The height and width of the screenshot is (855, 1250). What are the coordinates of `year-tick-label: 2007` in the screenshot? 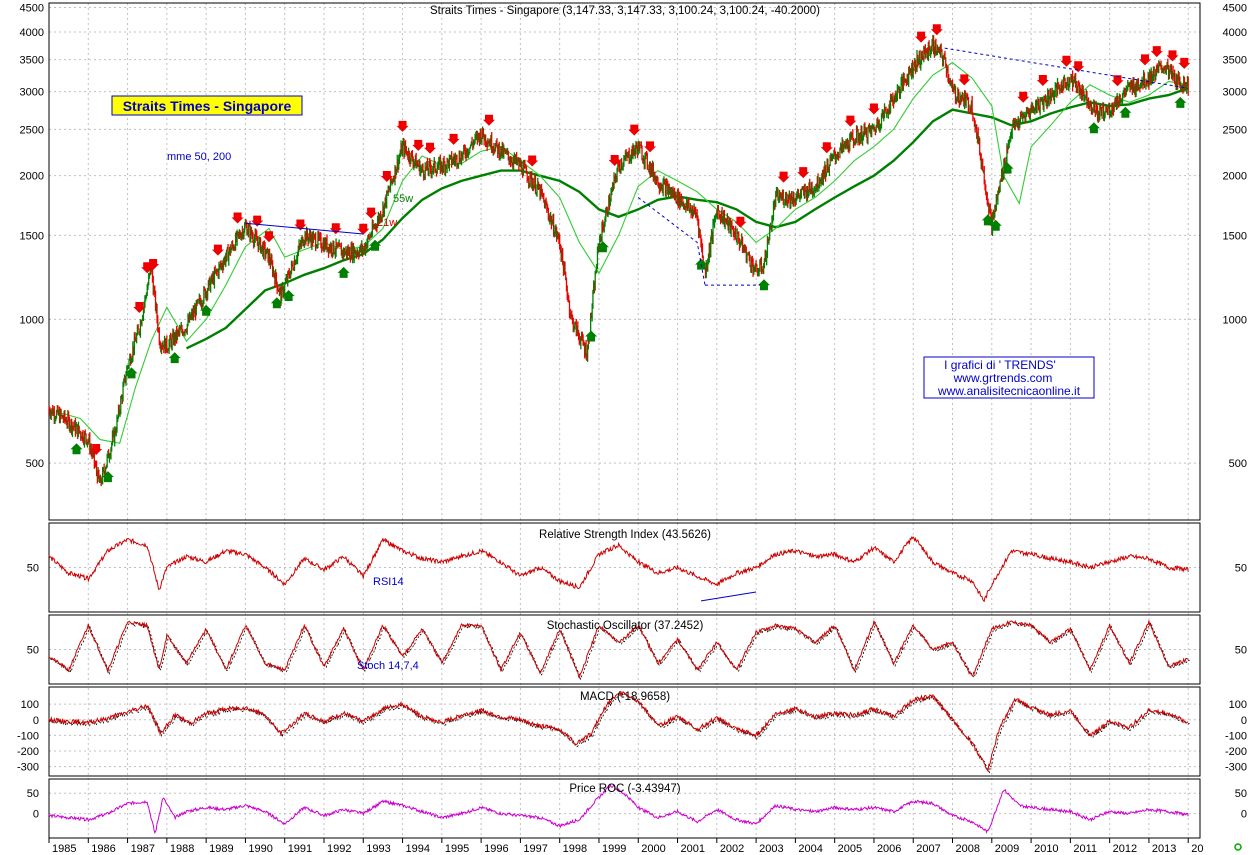 It's located at (928, 849).